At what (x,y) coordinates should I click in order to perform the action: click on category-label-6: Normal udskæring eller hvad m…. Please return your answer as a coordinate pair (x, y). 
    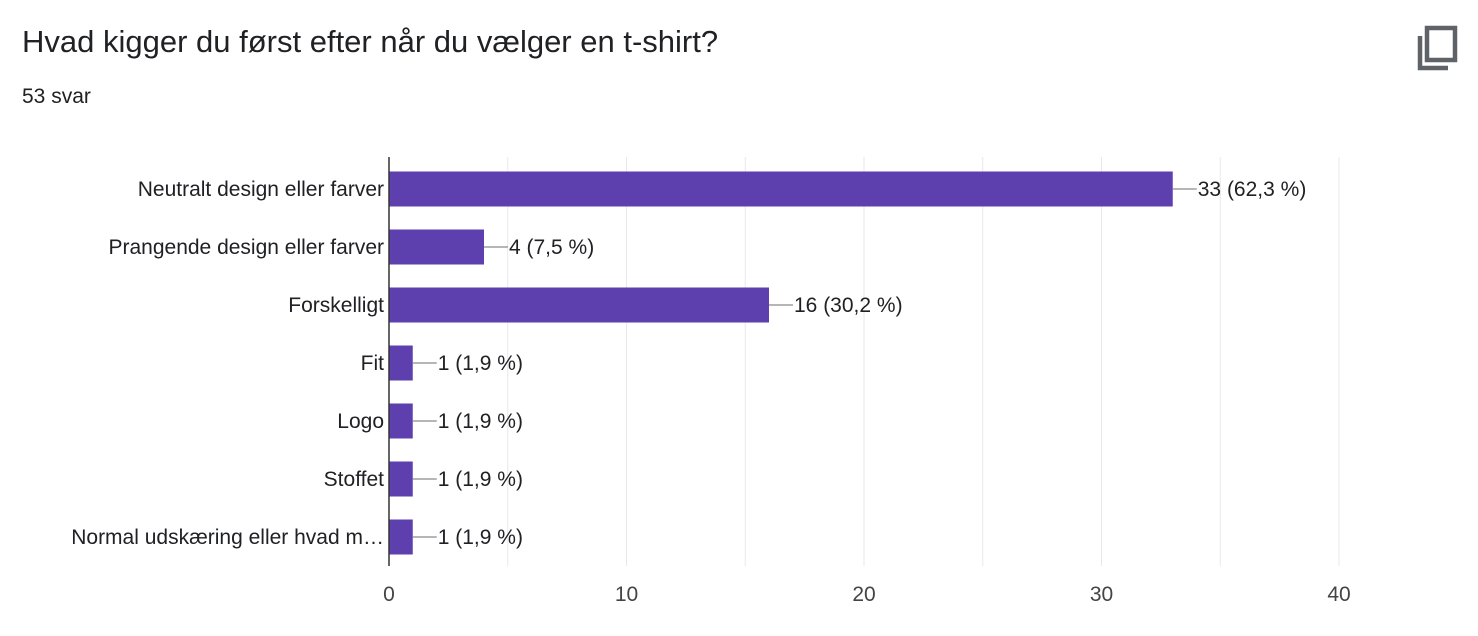
    Looking at the image, I should click on (227, 537).